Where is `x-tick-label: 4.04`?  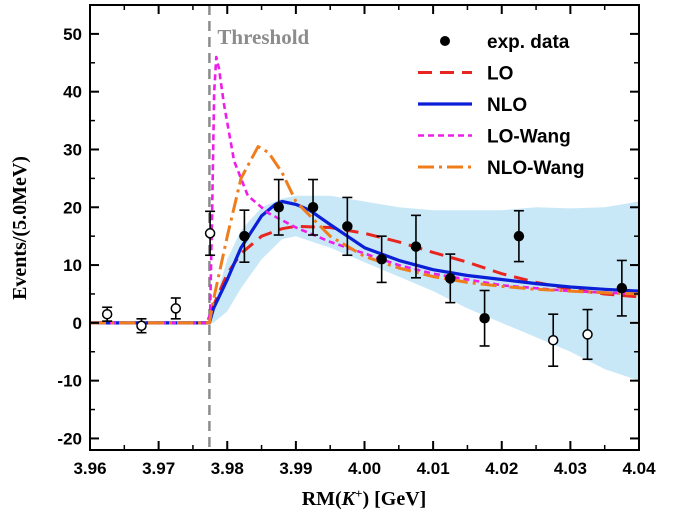 x-tick-label: 4.04 is located at coordinates (639, 468).